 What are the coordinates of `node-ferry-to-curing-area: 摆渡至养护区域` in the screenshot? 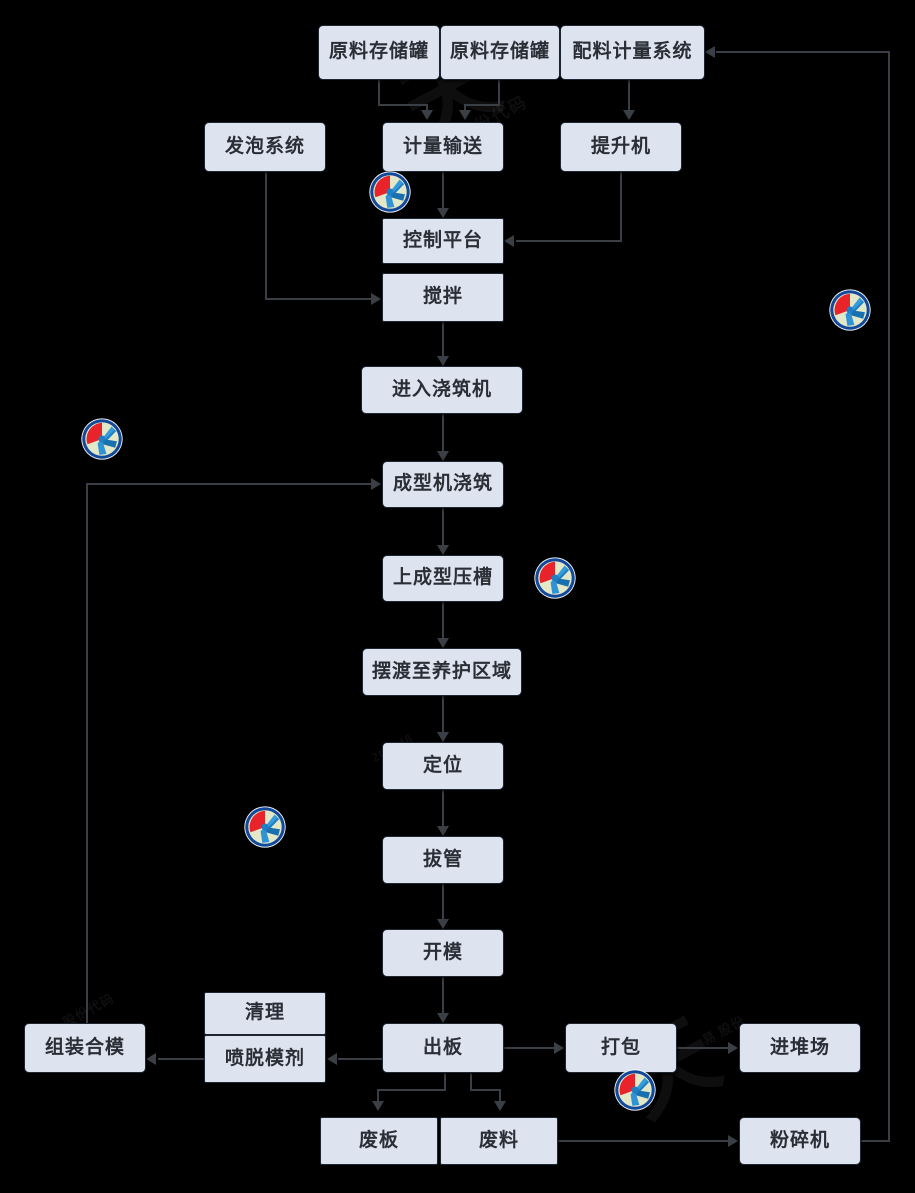 It's located at (442, 672).